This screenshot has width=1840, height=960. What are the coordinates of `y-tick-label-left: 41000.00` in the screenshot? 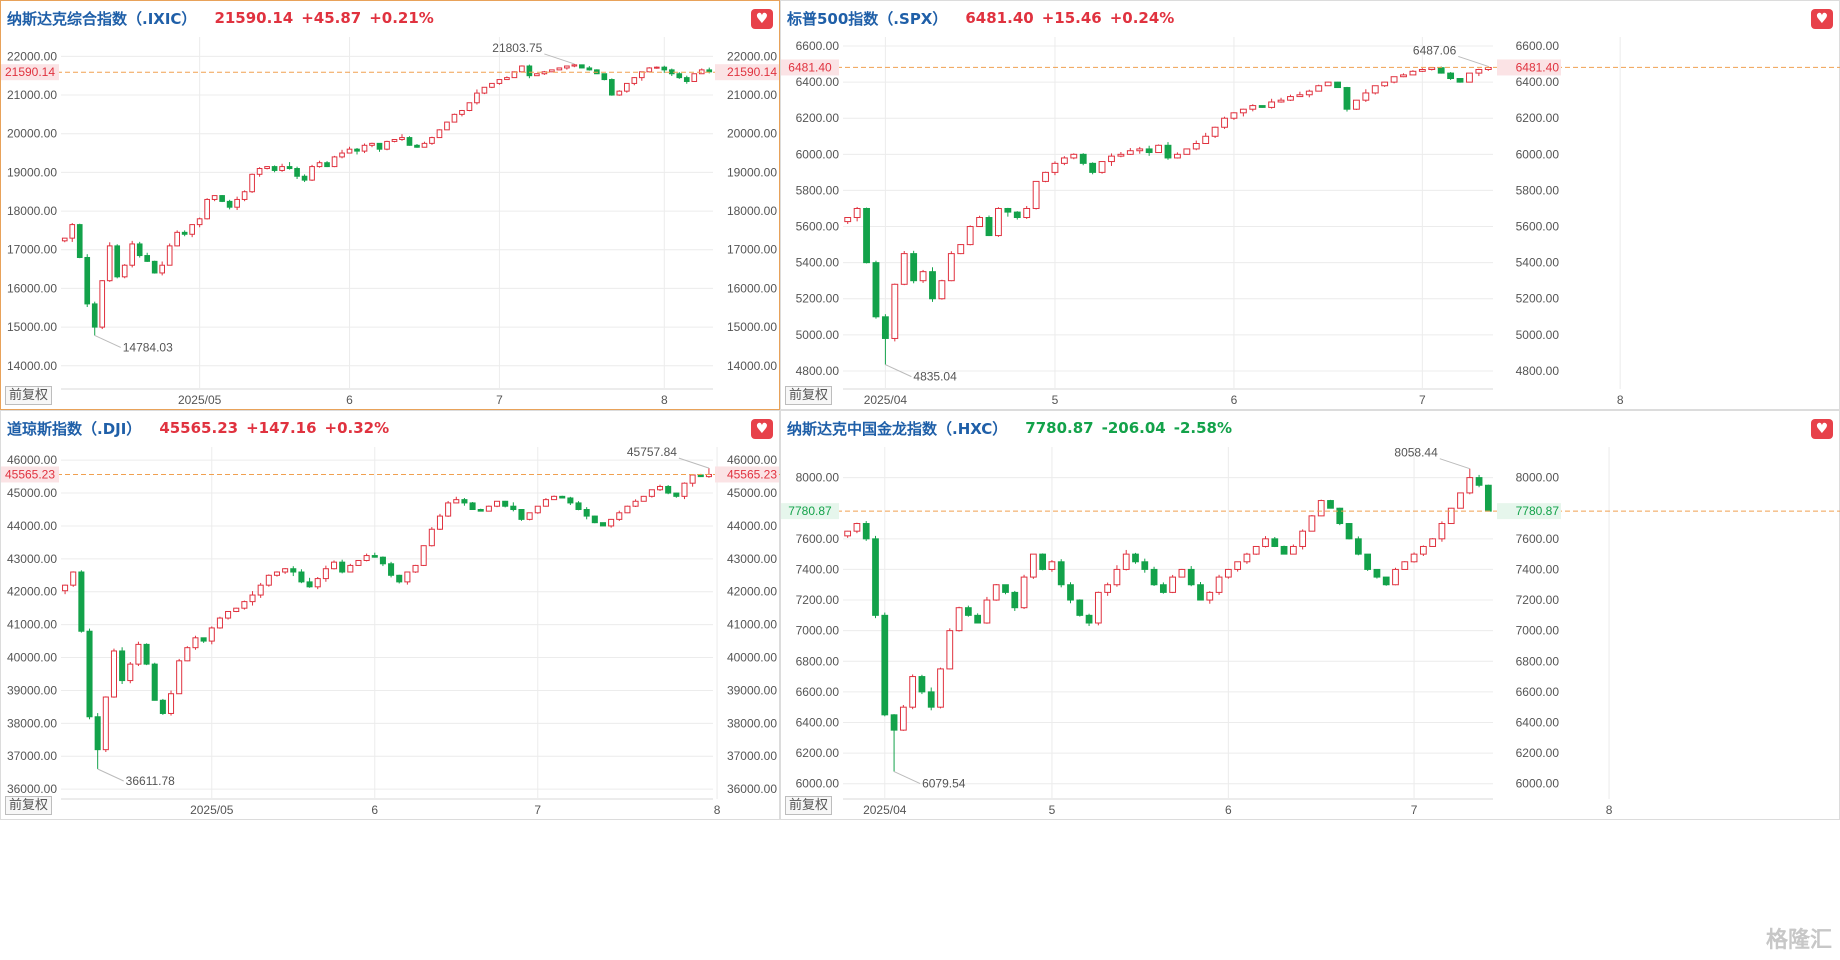 It's located at (32, 625).